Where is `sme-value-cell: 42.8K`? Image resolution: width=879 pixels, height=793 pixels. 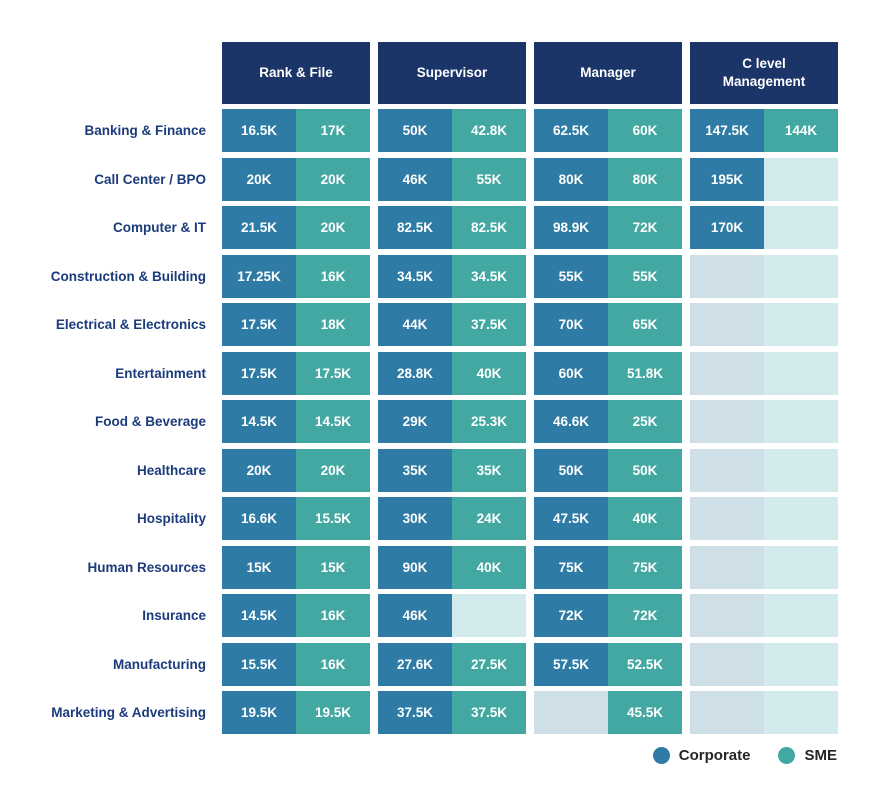 sme-value-cell: 42.8K is located at coordinates (489, 131).